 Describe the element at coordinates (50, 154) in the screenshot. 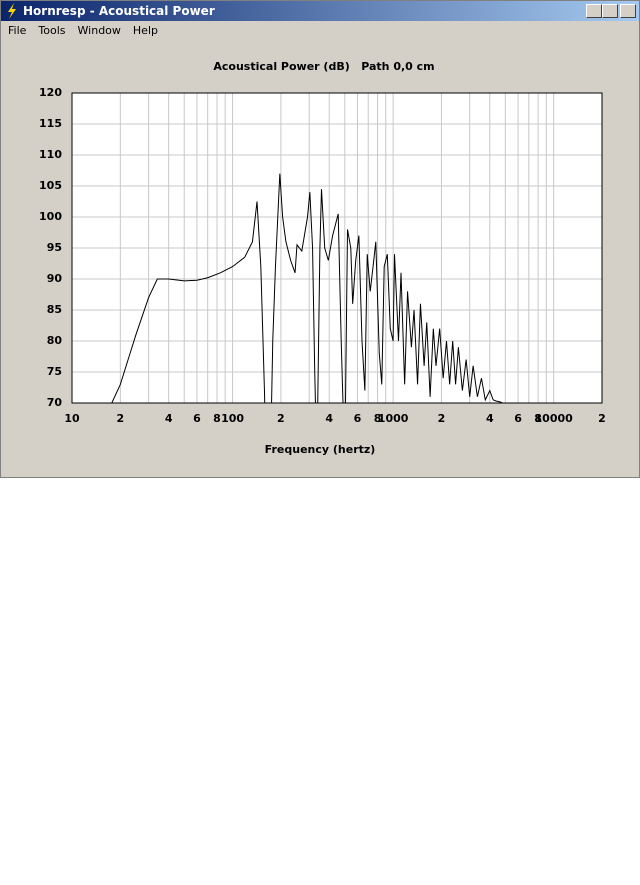

I see `y-tick-label: 110` at that location.